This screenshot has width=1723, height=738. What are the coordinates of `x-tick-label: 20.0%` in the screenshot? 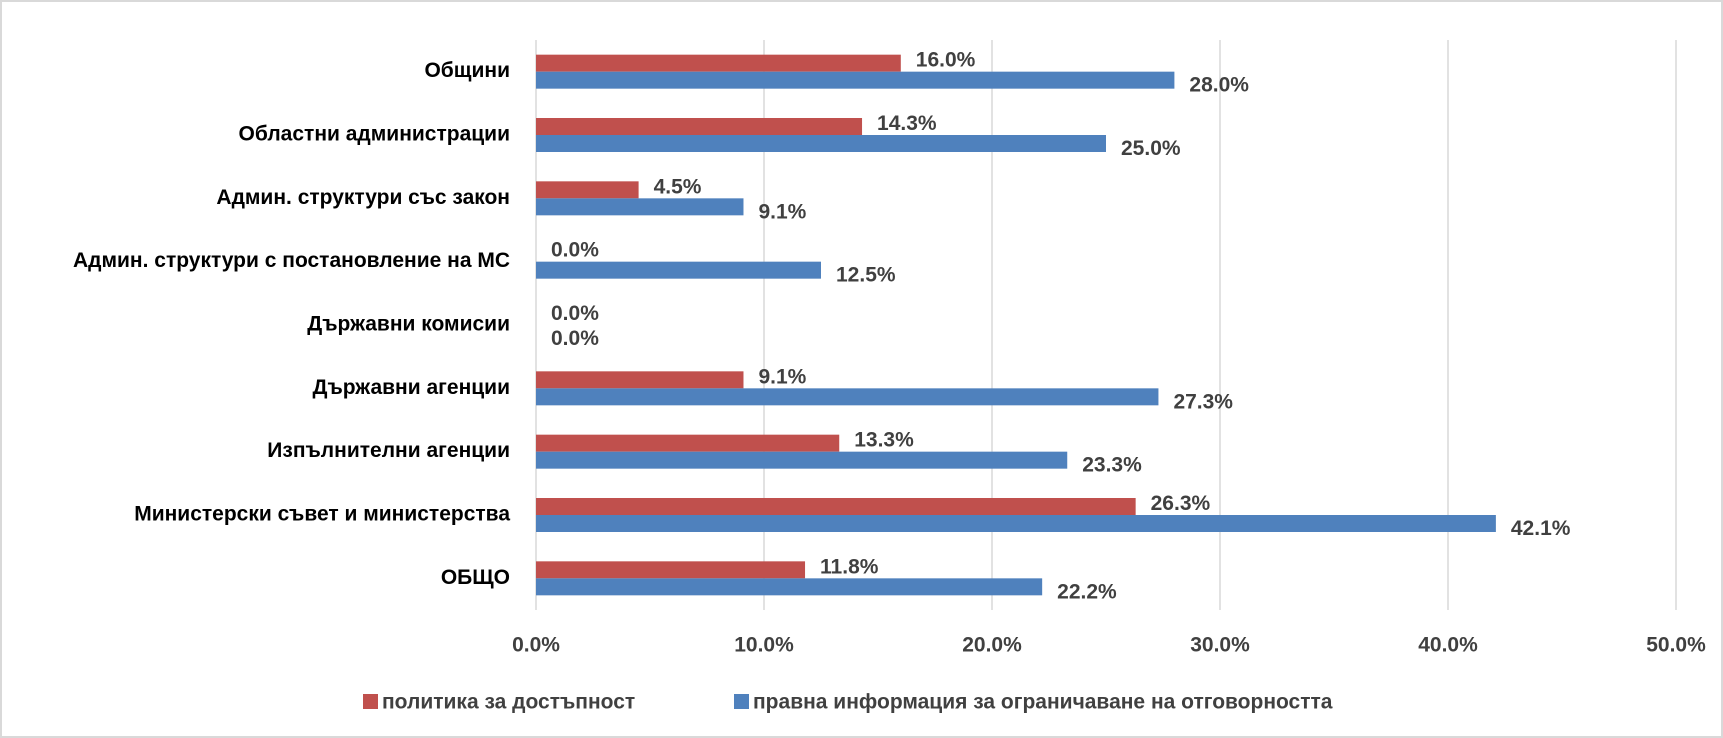 It's located at (992, 645).